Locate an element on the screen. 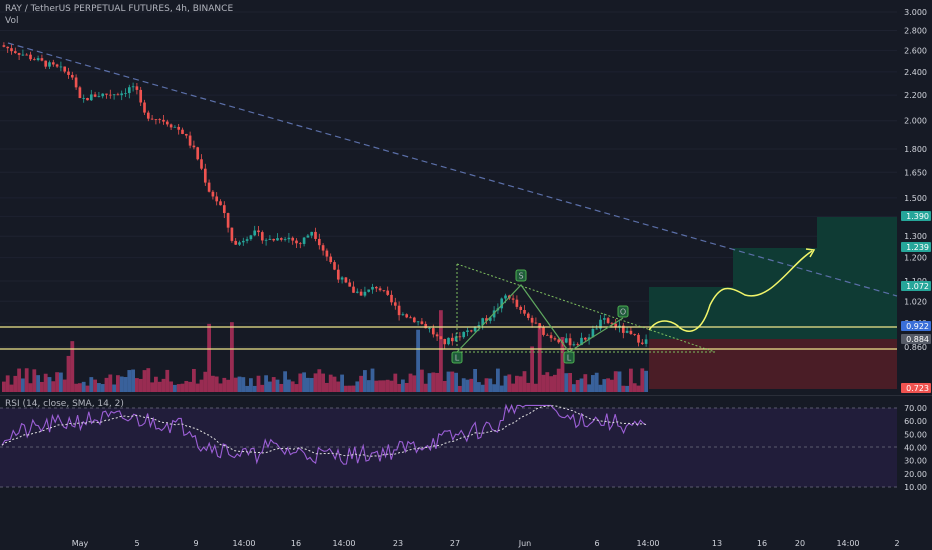 This screenshot has width=932, height=550. pattern-label-l2: L is located at coordinates (569, 357).